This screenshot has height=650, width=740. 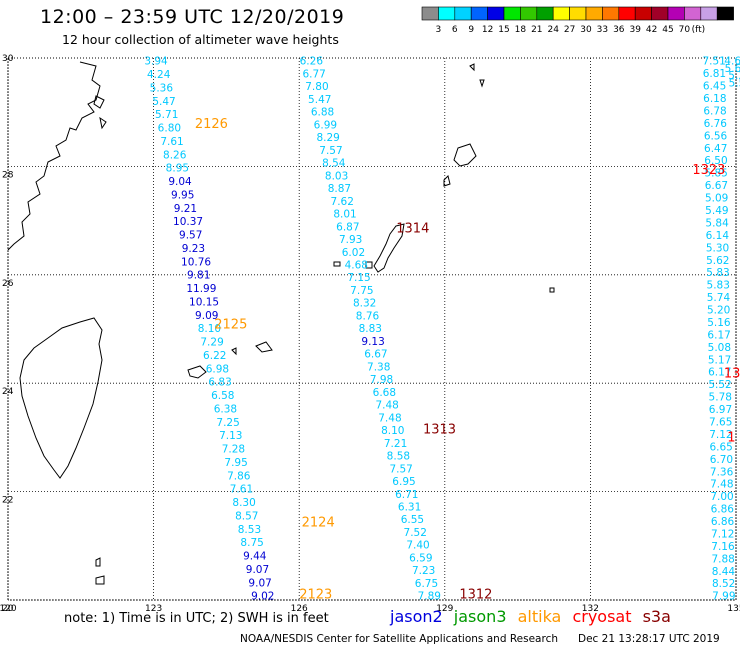 I want to click on colorbar-label: 12, so click(x=487, y=30).